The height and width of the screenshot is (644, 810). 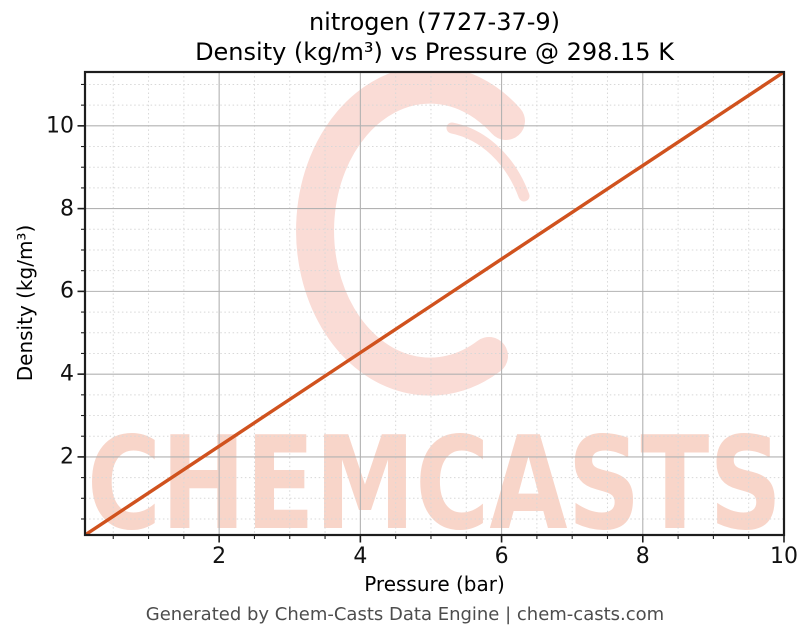 I want to click on x-axis-label: Pressure (bar), so click(x=434, y=584).